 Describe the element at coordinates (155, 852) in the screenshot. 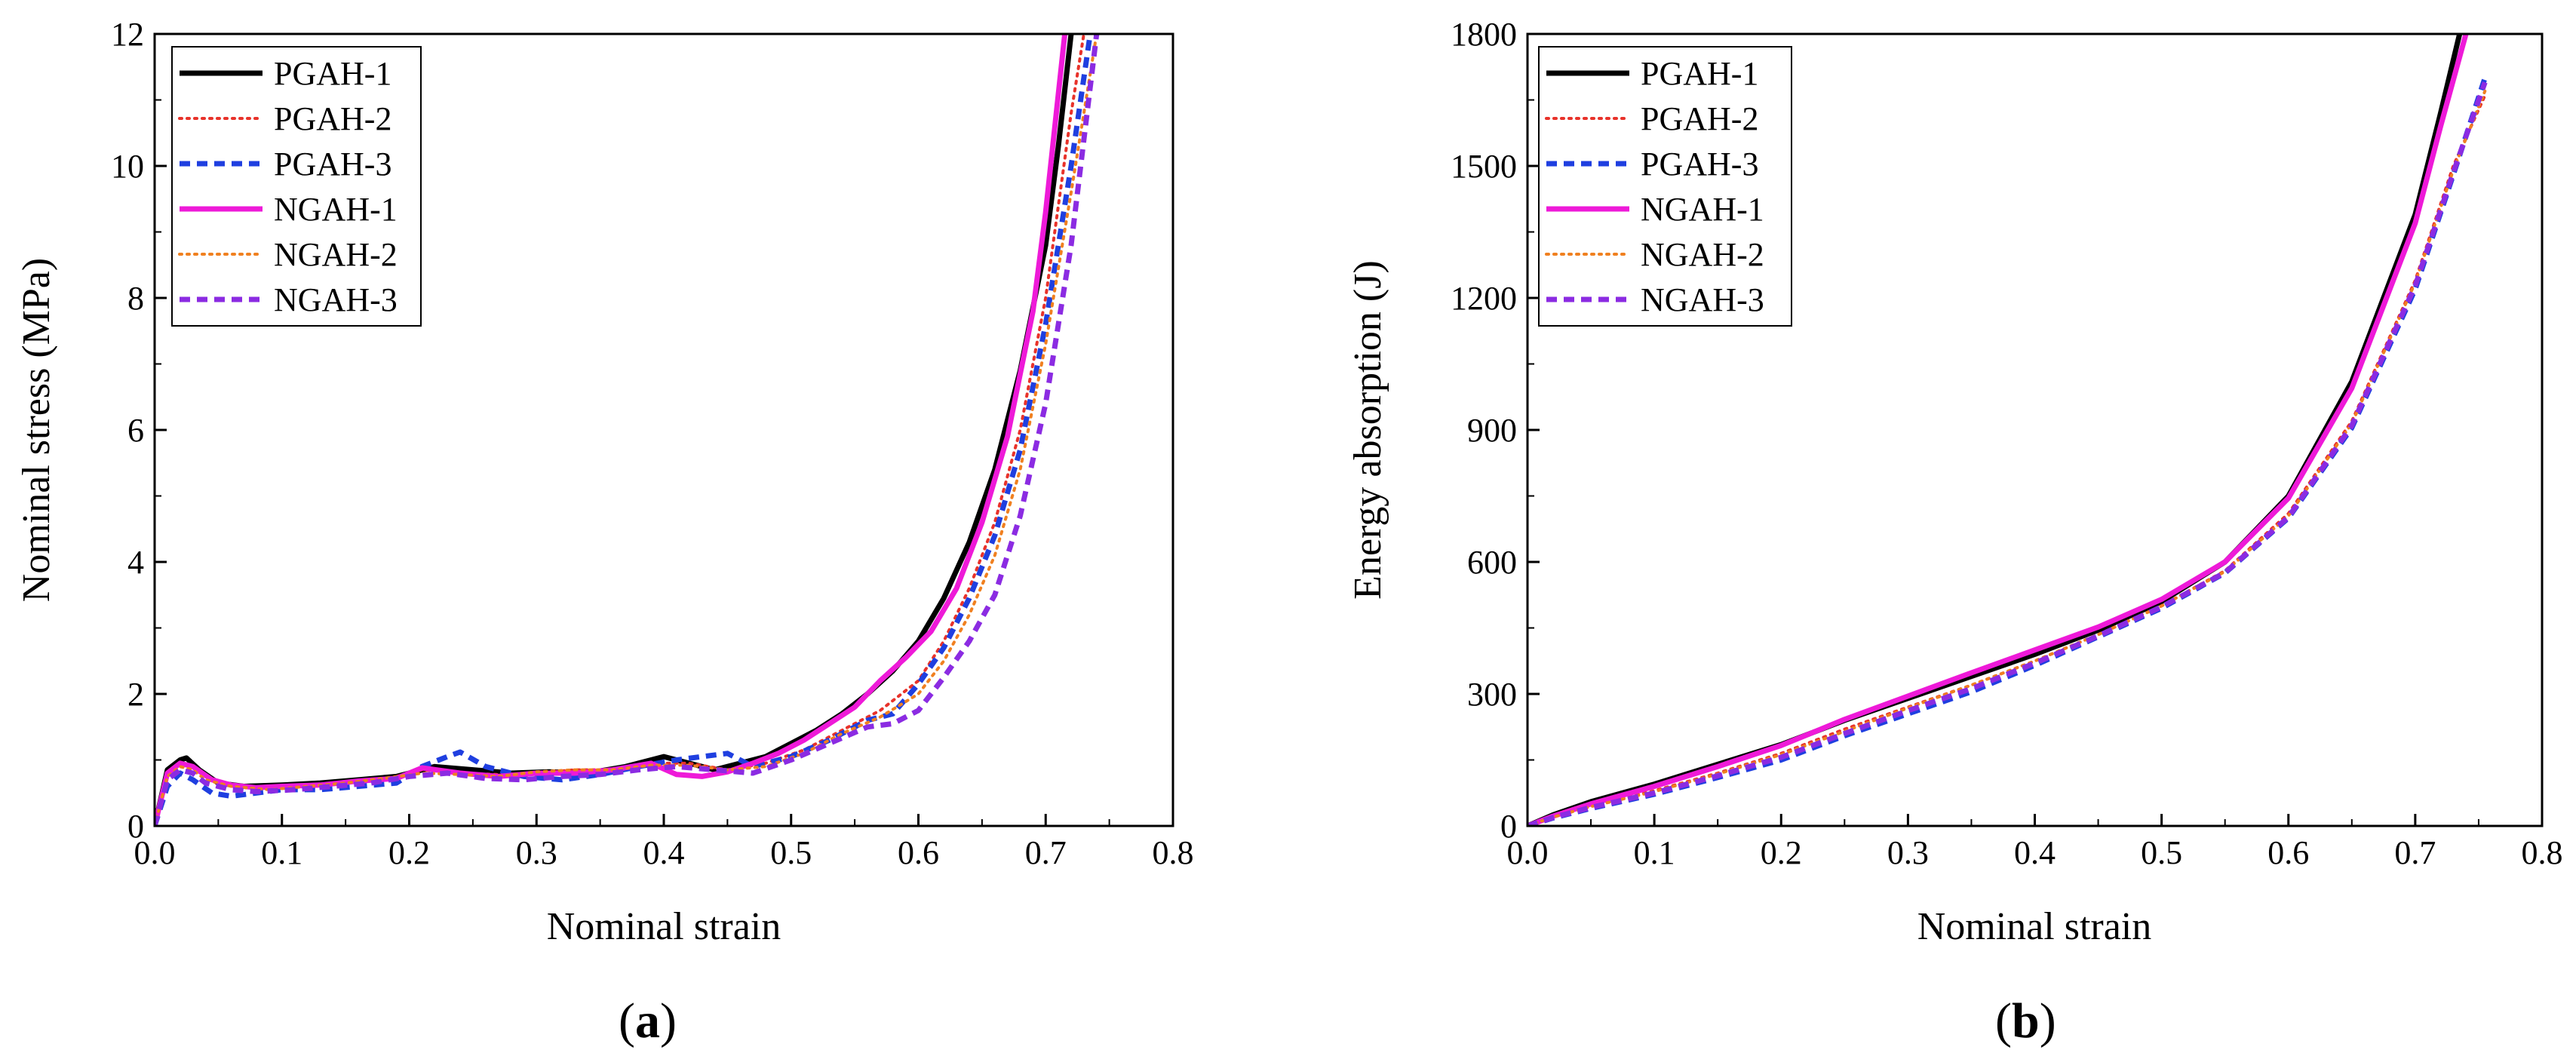

I see `panel-a-x-tick-label: 0.0` at that location.